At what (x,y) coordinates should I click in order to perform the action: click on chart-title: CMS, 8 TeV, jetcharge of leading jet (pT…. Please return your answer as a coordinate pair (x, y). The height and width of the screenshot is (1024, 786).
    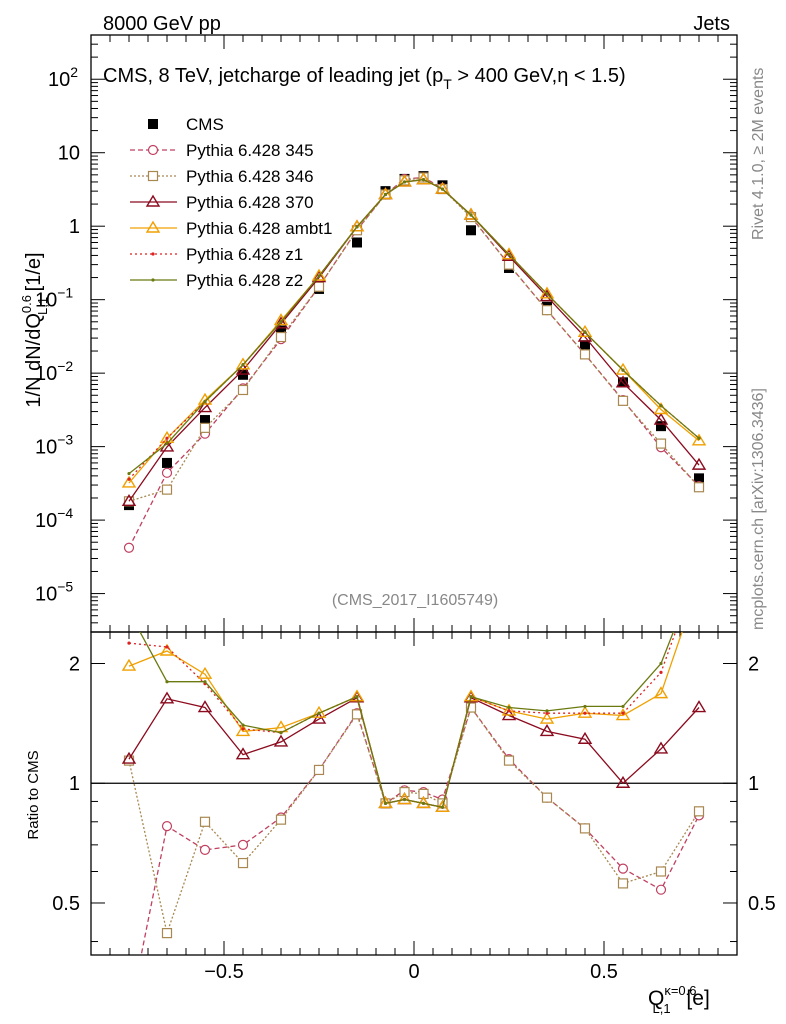
    Looking at the image, I should click on (364, 78).